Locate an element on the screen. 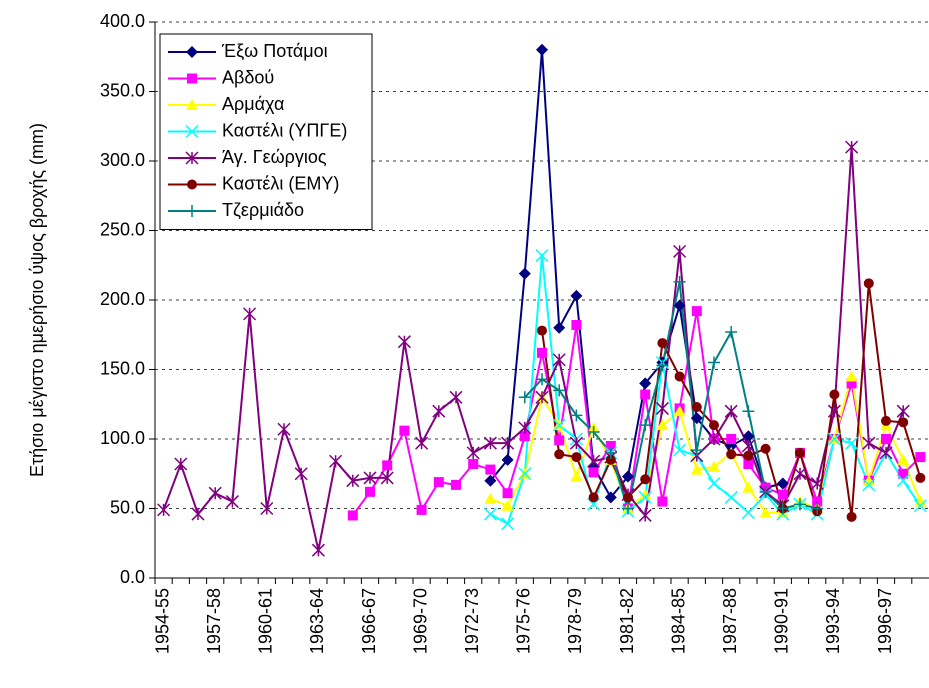 The height and width of the screenshot is (688, 929). y-tick-label: 150.0 is located at coordinates (122, 368).